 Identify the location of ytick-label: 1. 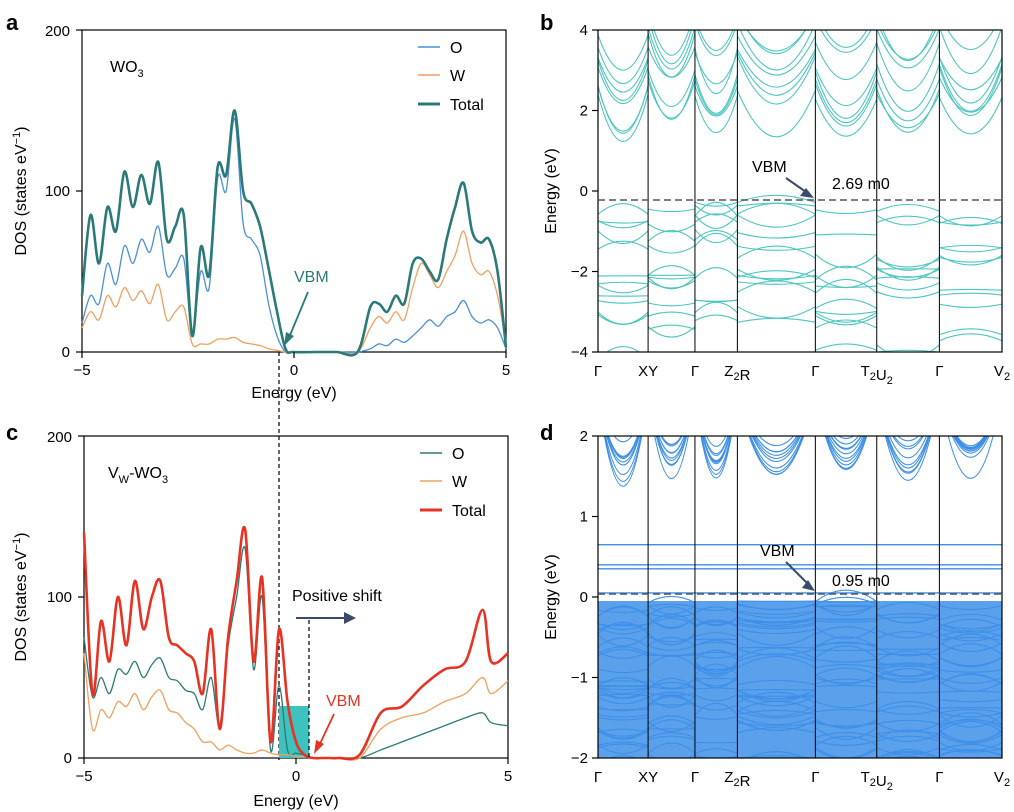
(584, 517).